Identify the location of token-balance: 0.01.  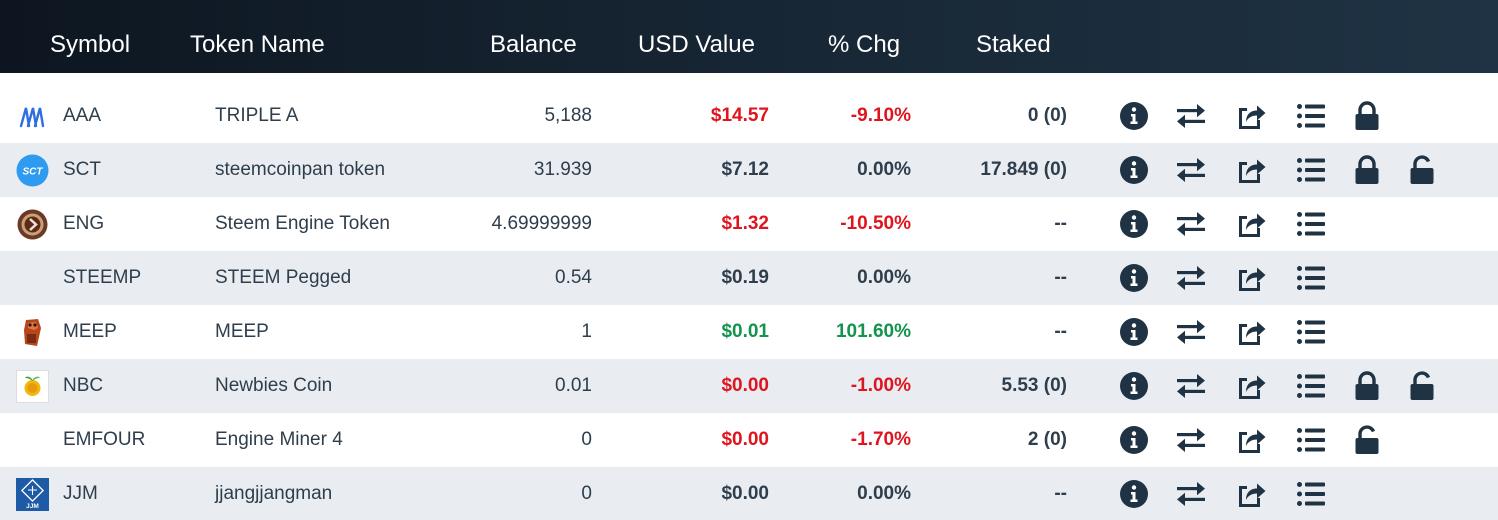
(573, 385).